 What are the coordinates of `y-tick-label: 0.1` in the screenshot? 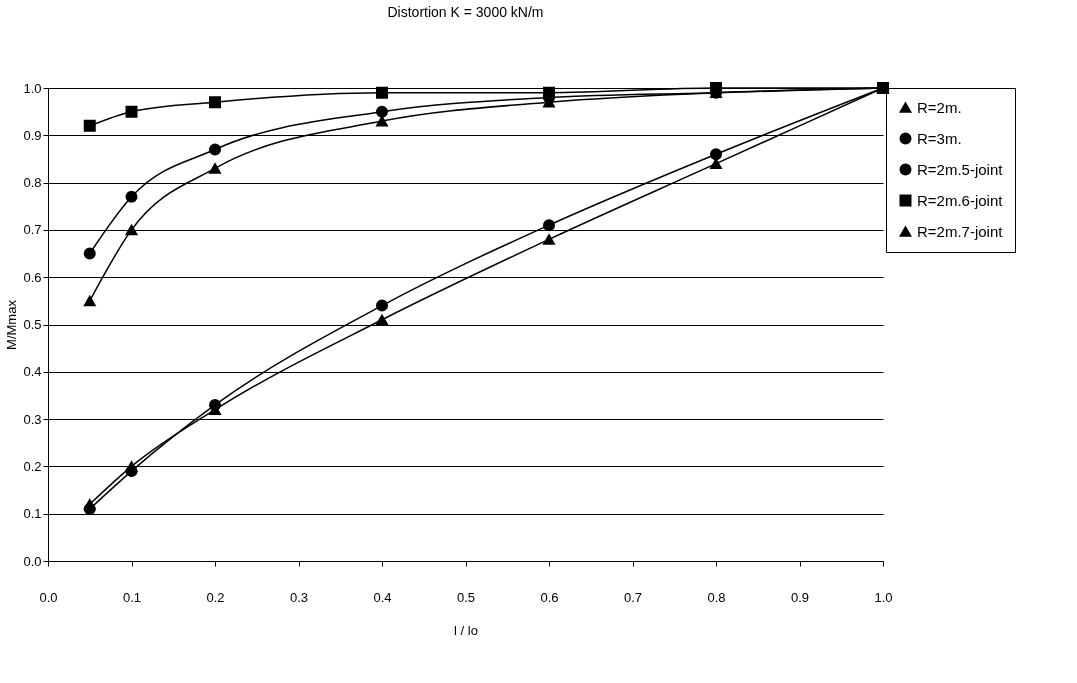 It's located at (32, 514).